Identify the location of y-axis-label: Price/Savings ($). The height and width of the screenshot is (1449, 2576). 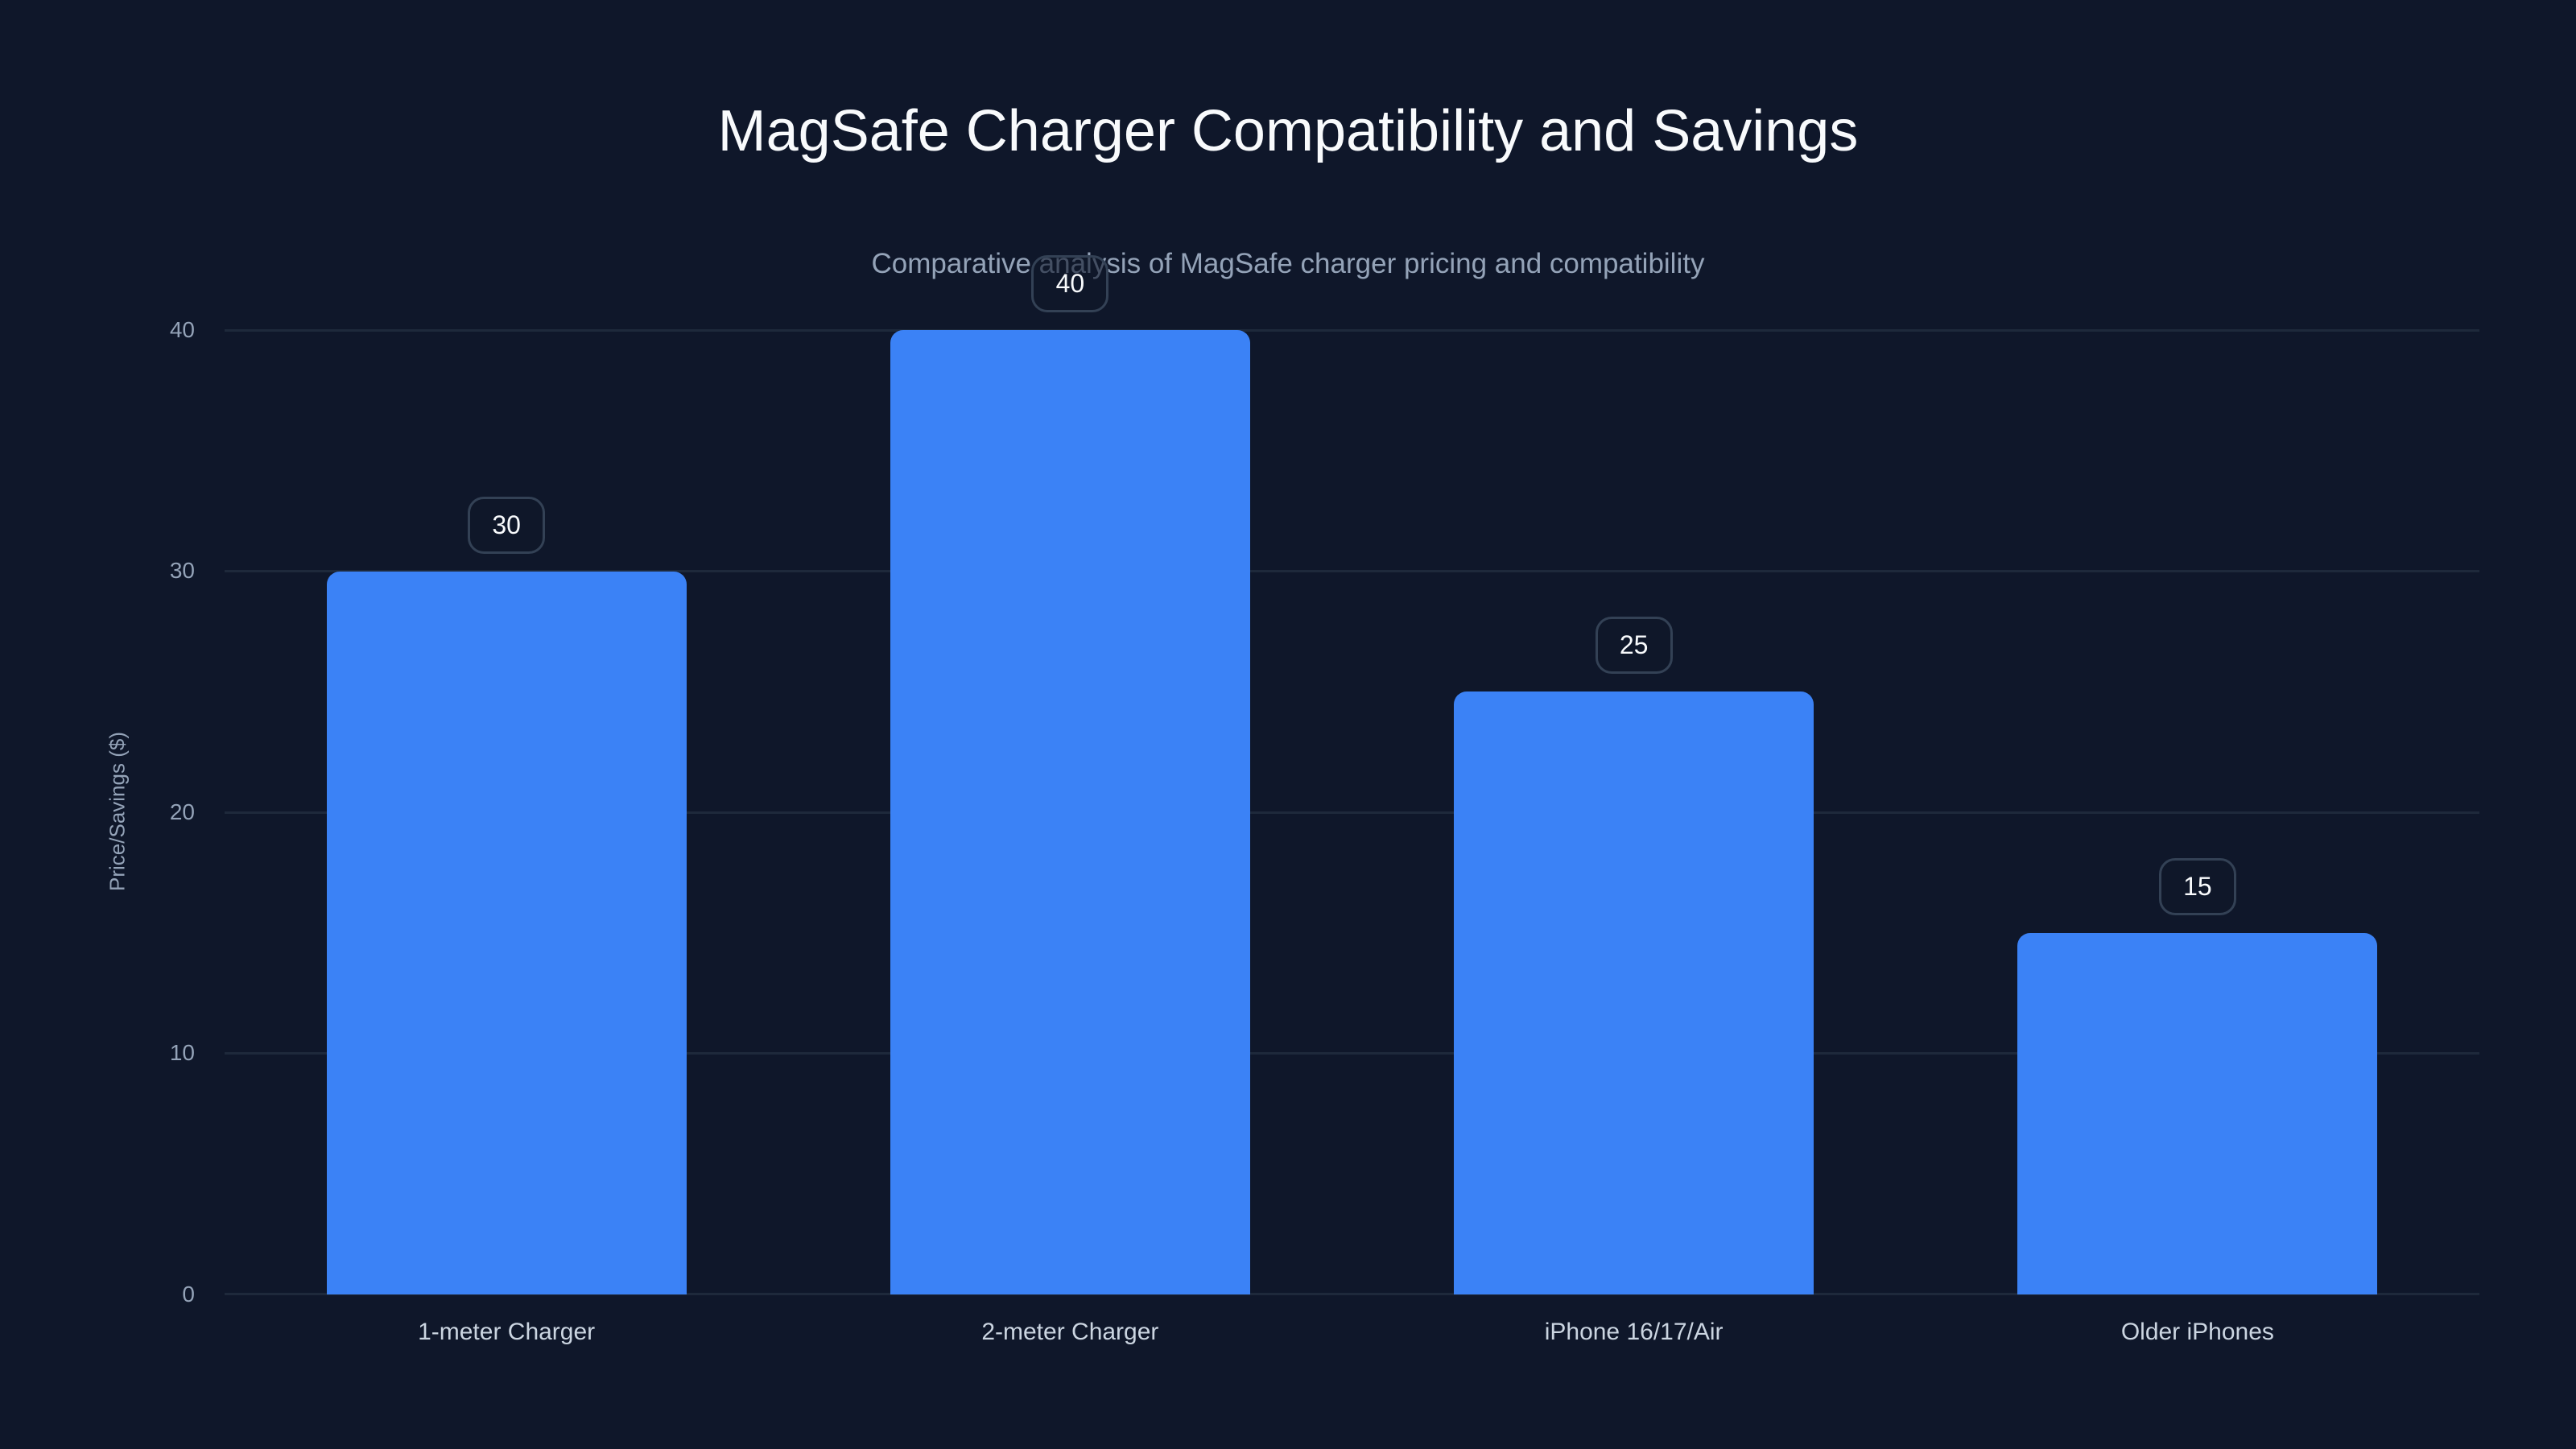
(117, 811).